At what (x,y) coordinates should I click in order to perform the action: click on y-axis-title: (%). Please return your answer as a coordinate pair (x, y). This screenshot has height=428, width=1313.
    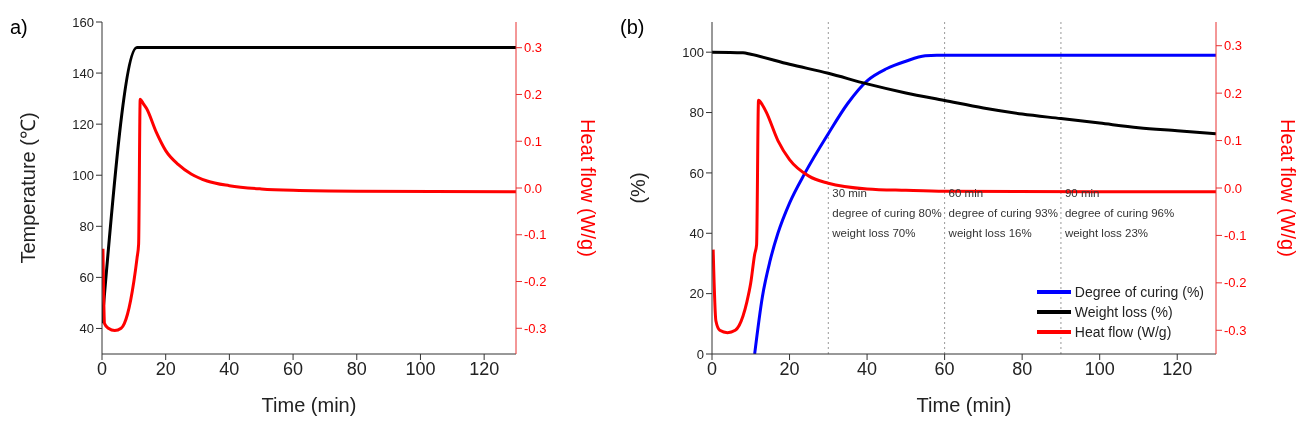
    Looking at the image, I should click on (638, 188).